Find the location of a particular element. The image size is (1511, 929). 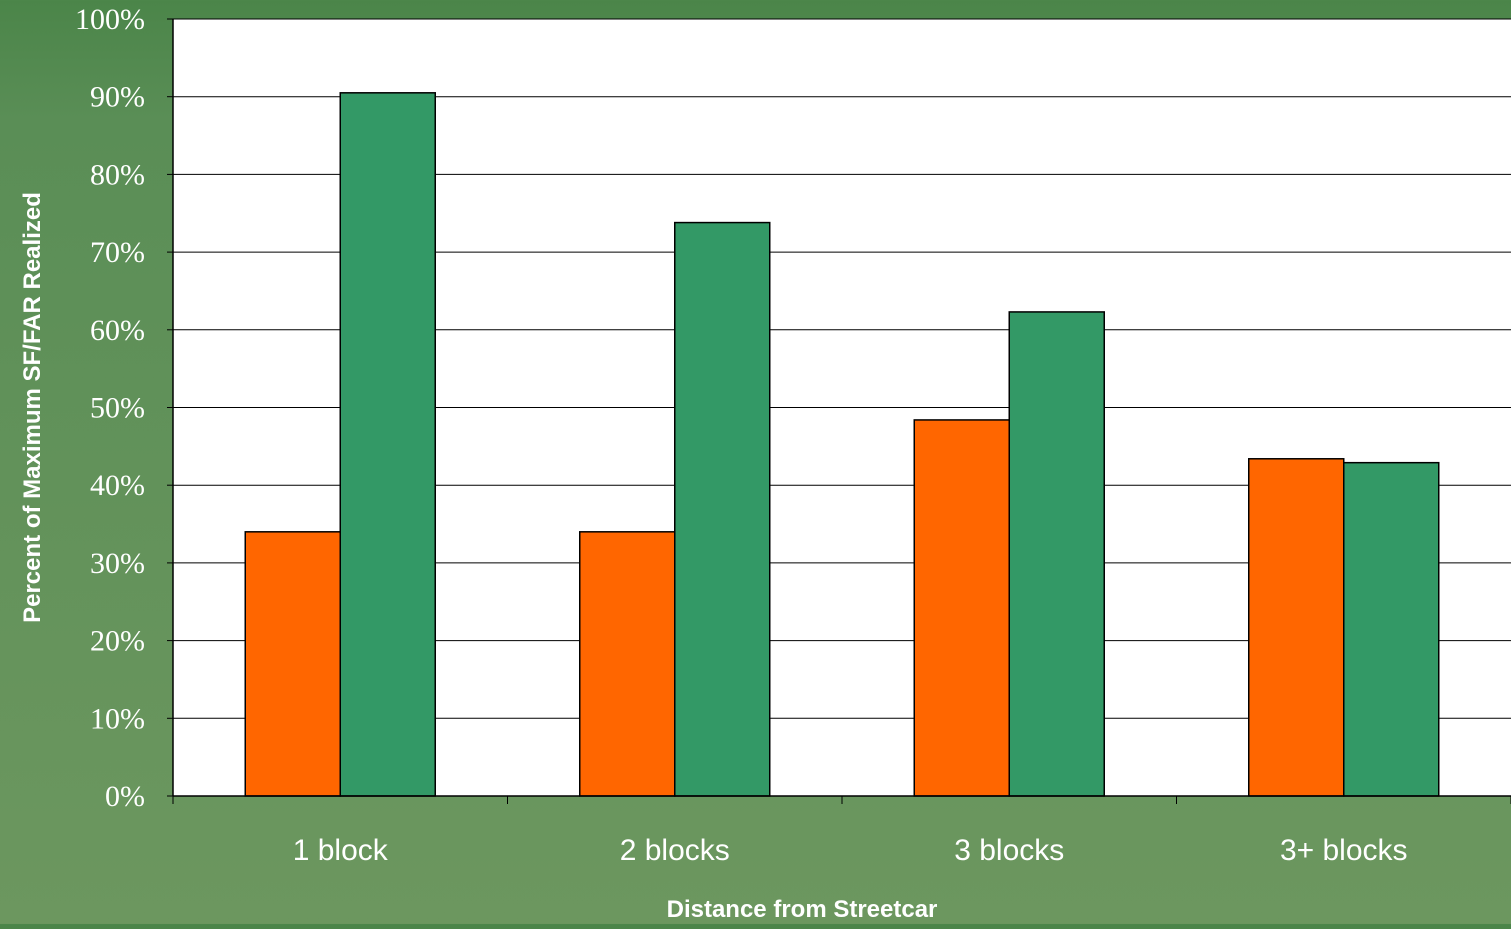

y-tick-label: 80% is located at coordinates (117, 174).